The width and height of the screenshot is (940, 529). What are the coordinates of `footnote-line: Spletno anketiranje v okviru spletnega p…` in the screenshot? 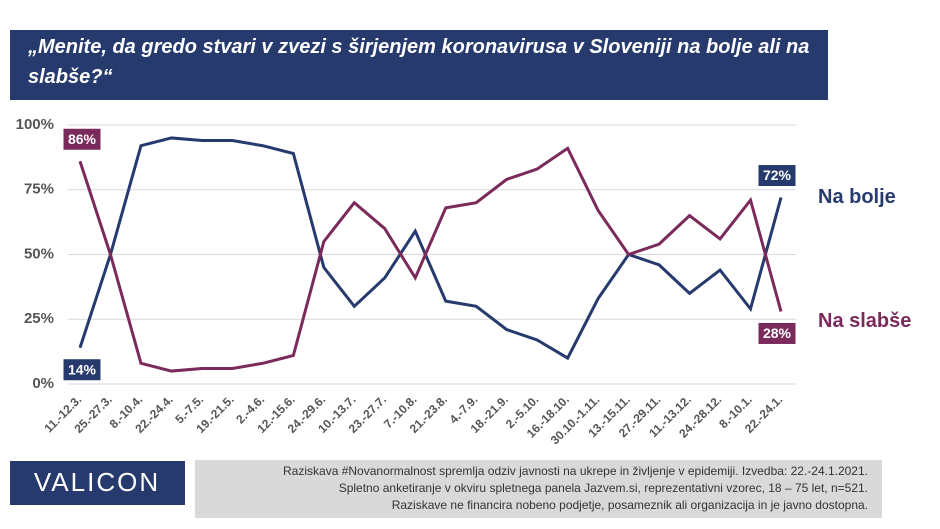 It's located at (603, 488).